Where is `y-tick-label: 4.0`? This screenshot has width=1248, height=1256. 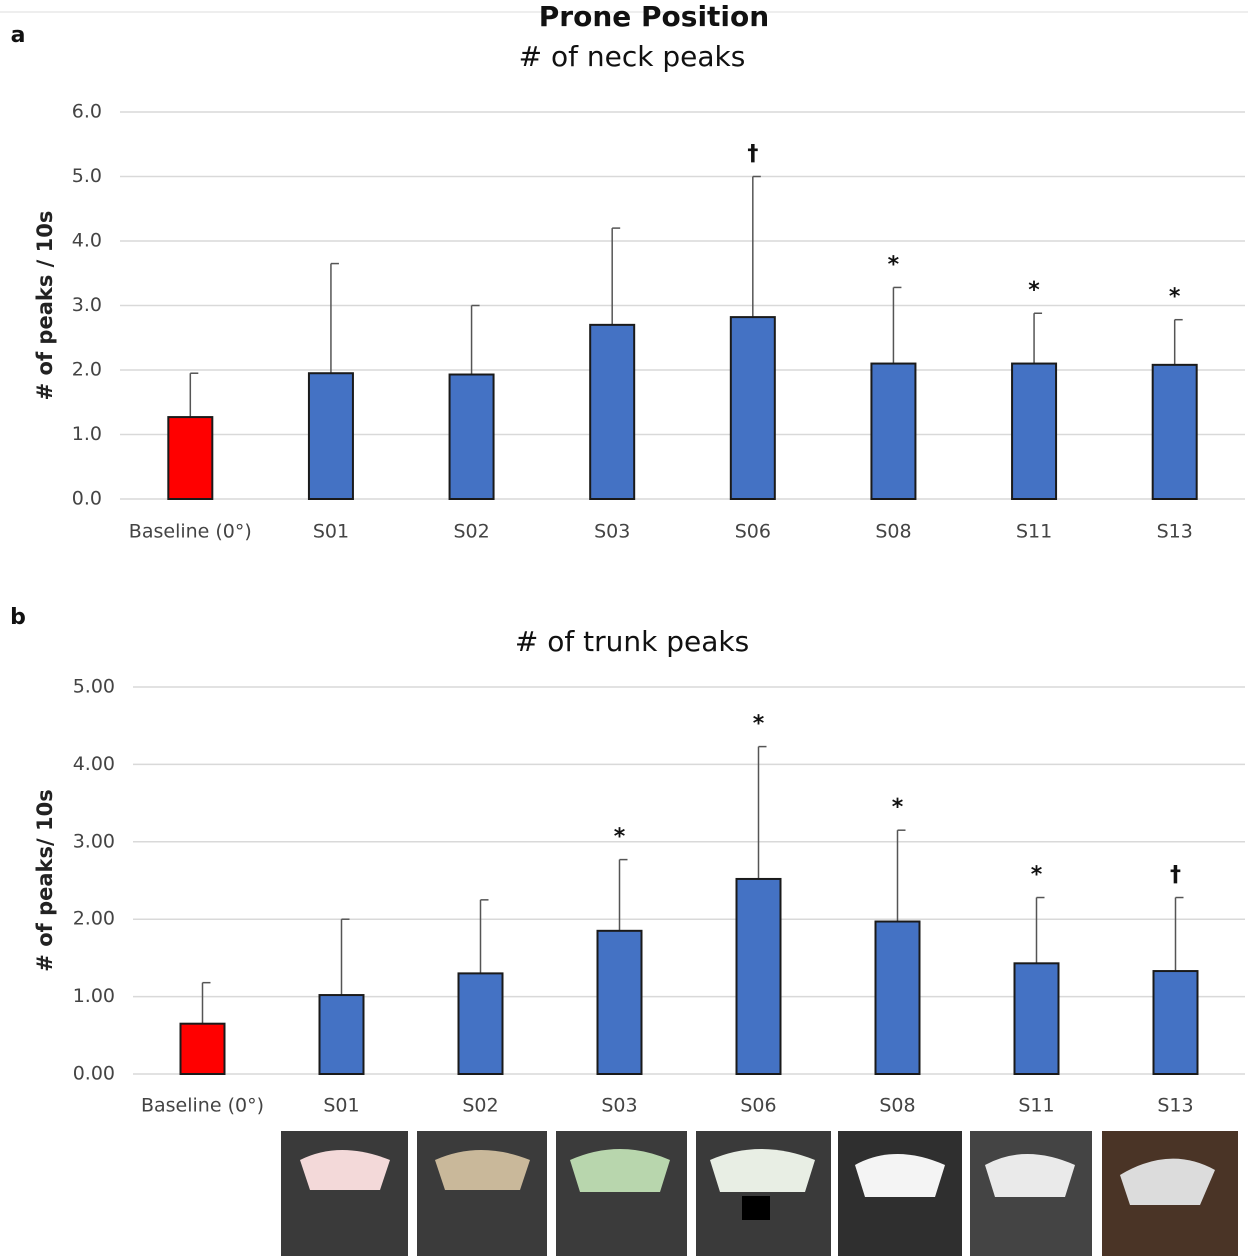
y-tick-label: 4.0 is located at coordinates (87, 241).